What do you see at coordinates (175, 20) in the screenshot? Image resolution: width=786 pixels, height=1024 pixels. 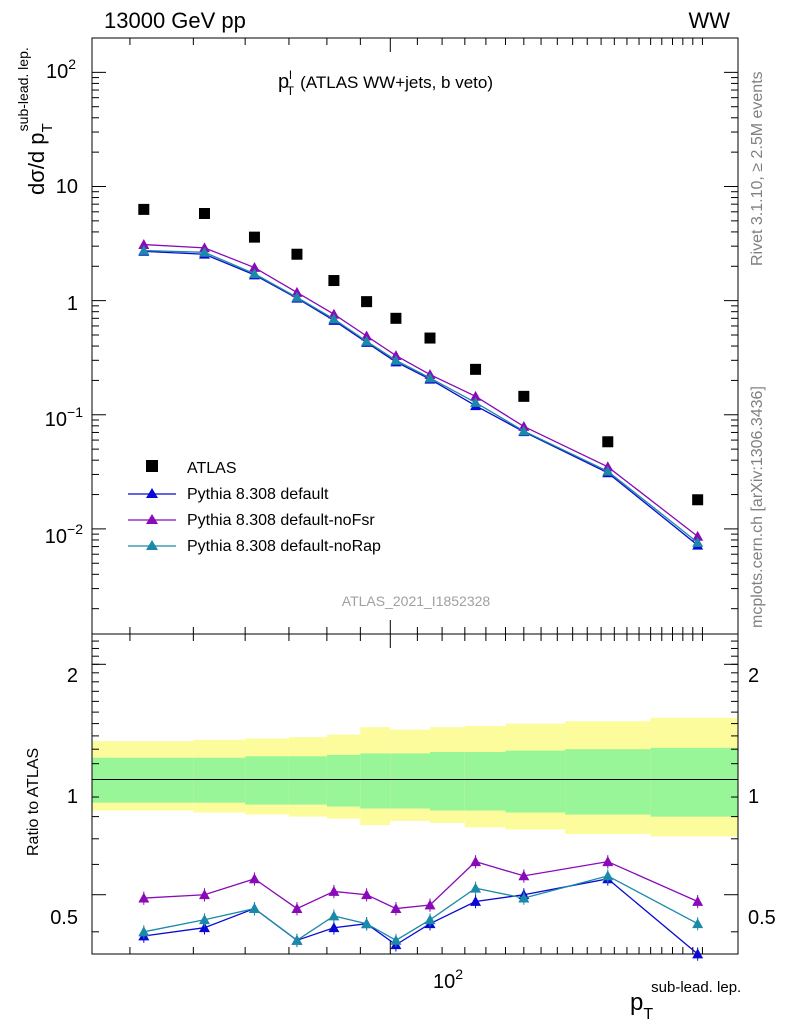 I see `energy-label: 13000 GeV pp` at bounding box center [175, 20].